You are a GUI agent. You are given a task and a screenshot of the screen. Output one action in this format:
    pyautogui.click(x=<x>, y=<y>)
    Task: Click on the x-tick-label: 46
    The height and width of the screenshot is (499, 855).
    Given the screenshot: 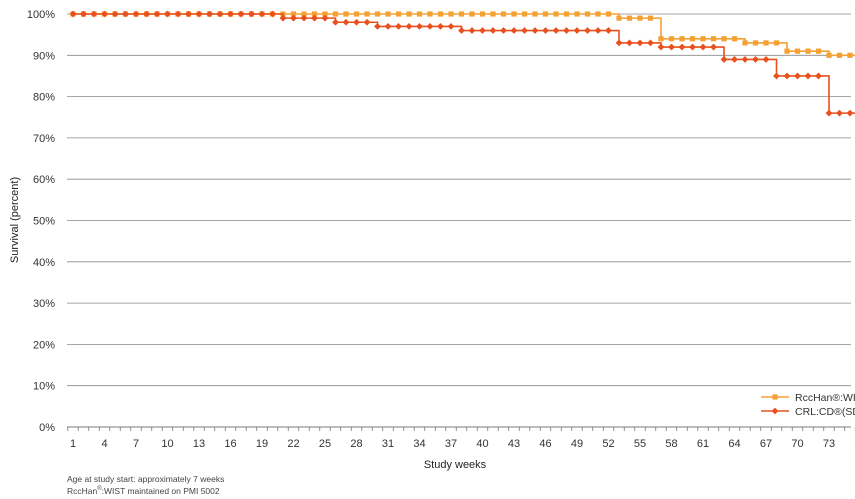 What is the action you would take?
    pyautogui.click(x=545, y=444)
    